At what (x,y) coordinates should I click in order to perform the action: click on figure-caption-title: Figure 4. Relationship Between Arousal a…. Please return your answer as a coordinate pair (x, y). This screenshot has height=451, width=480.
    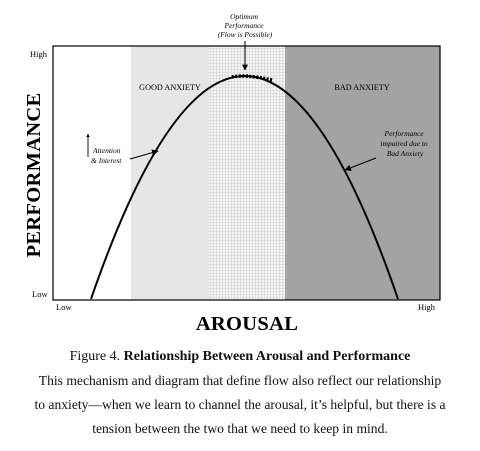
    Looking at the image, I should click on (240, 357).